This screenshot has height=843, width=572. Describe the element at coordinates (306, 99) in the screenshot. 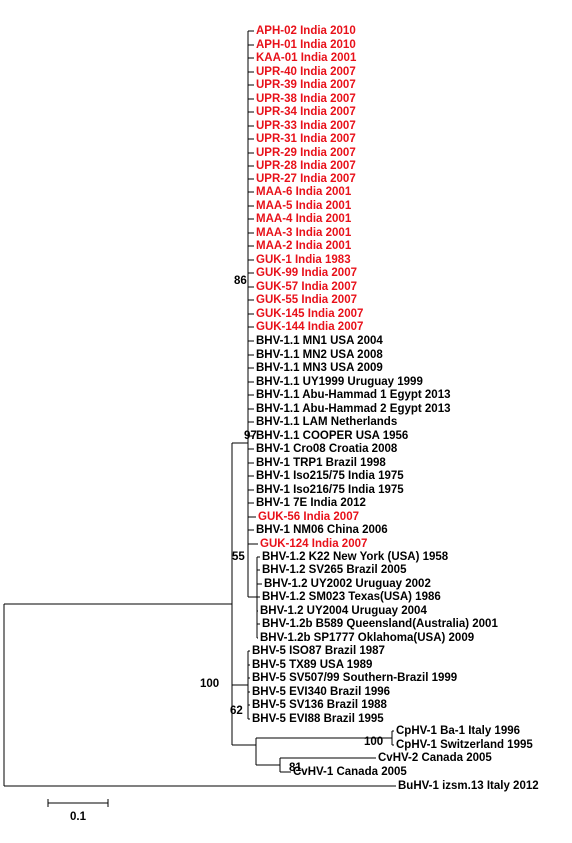

I see `leaf-label: UPR-38 India 2007` at that location.